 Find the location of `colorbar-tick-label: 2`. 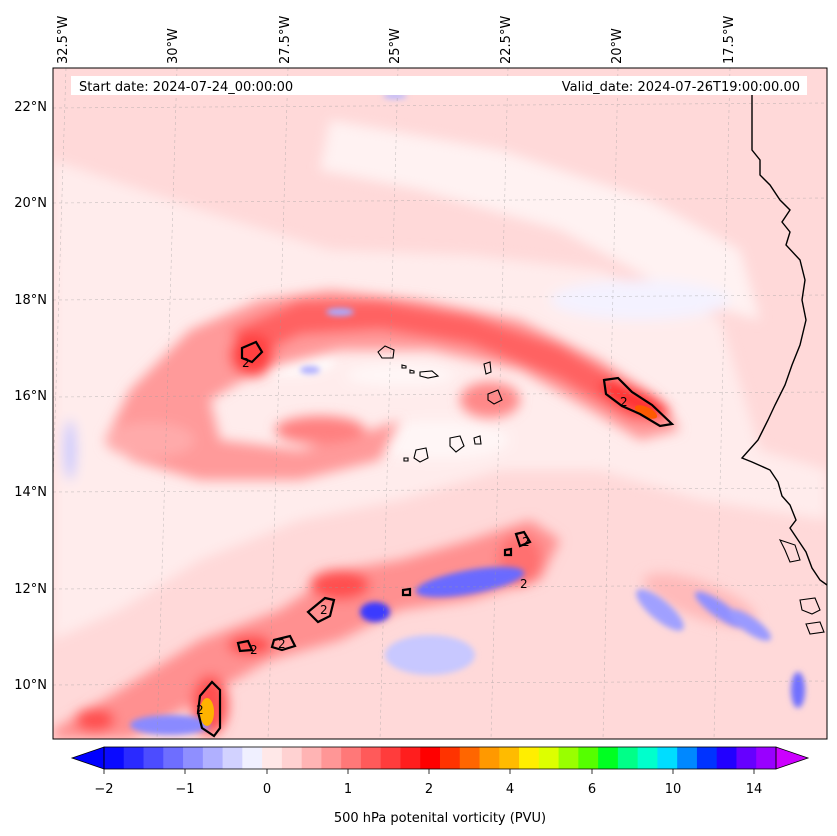

colorbar-tick-label: 2 is located at coordinates (429, 789).